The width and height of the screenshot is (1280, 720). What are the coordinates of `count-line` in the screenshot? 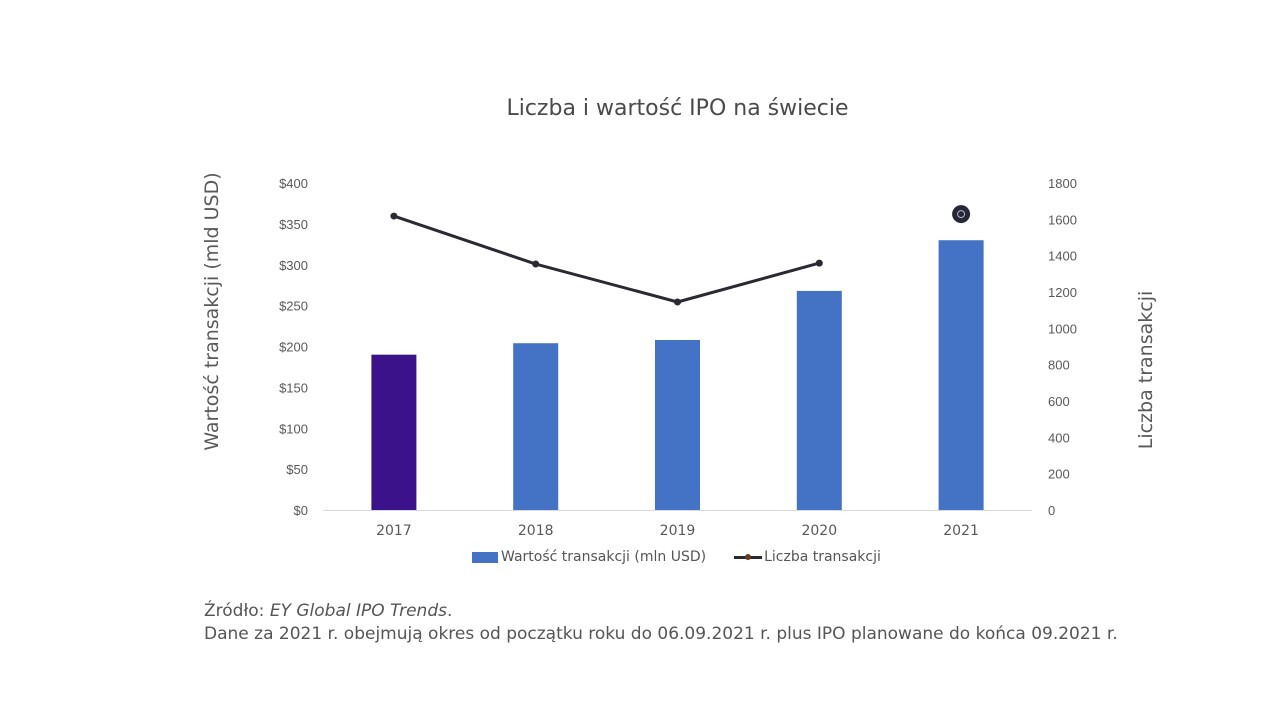 It's located at (606, 259).